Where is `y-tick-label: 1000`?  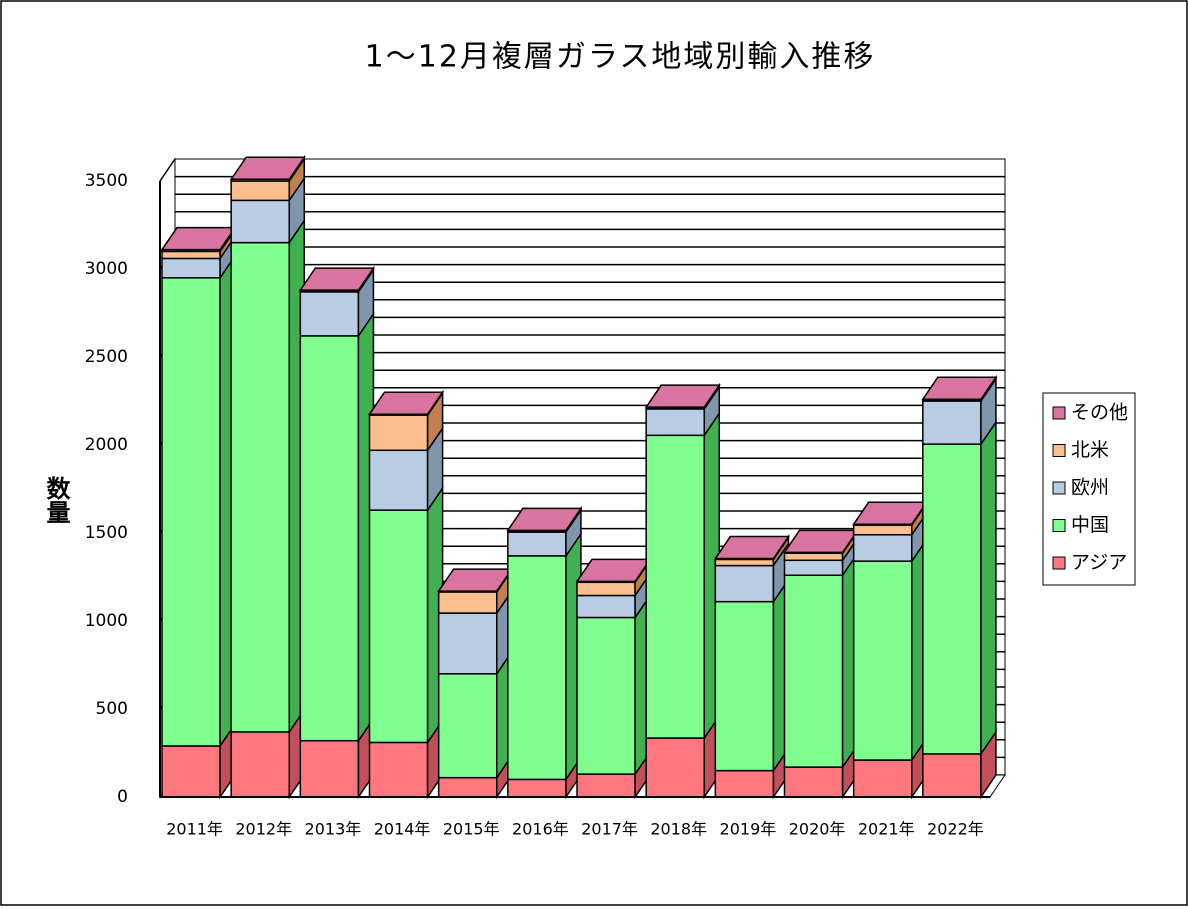 y-tick-label: 1000 is located at coordinates (106, 621).